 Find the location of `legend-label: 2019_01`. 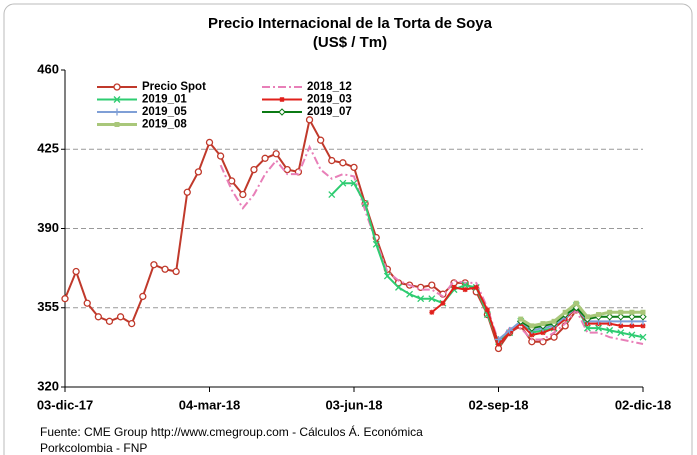

legend-label: 2019_01 is located at coordinates (164, 100).